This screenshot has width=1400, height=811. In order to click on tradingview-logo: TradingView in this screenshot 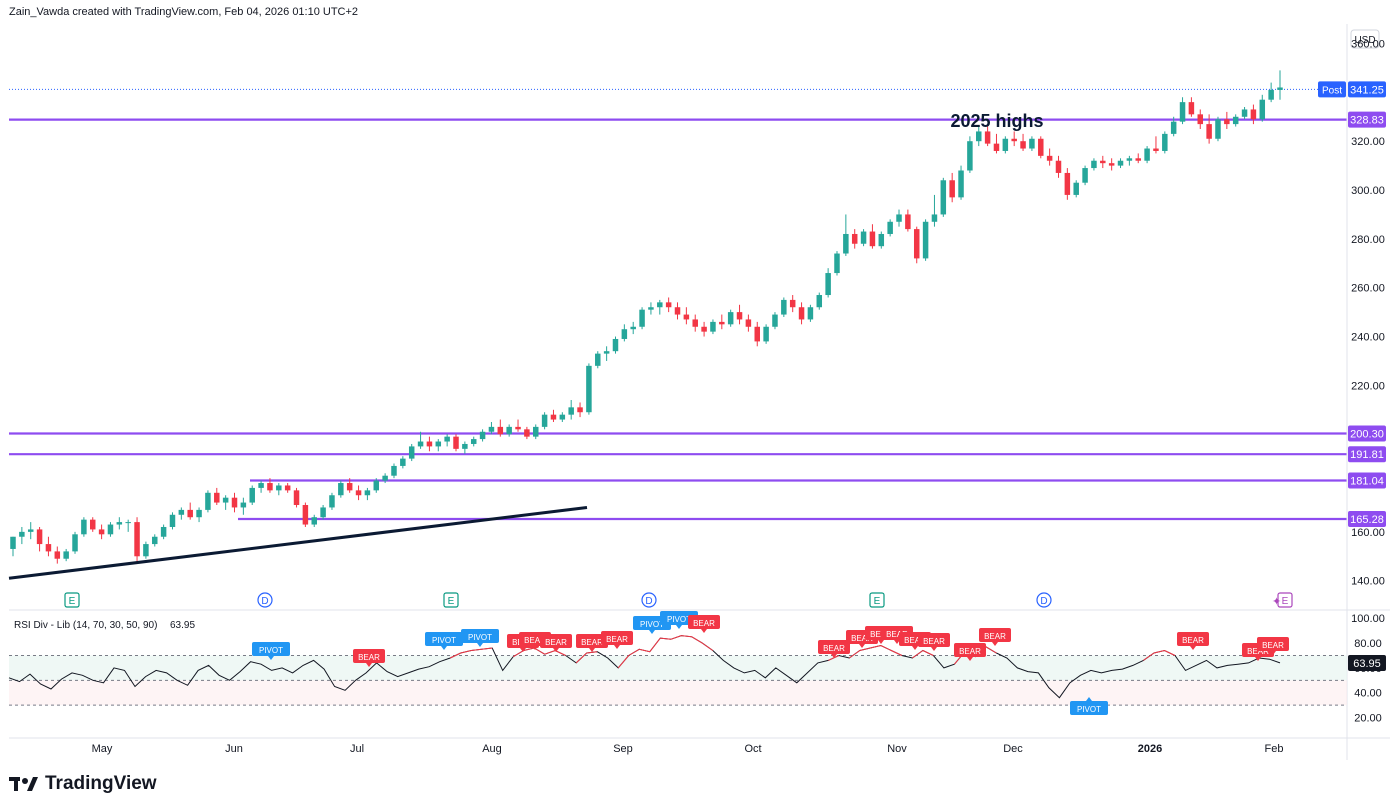, I will do `click(83, 784)`.